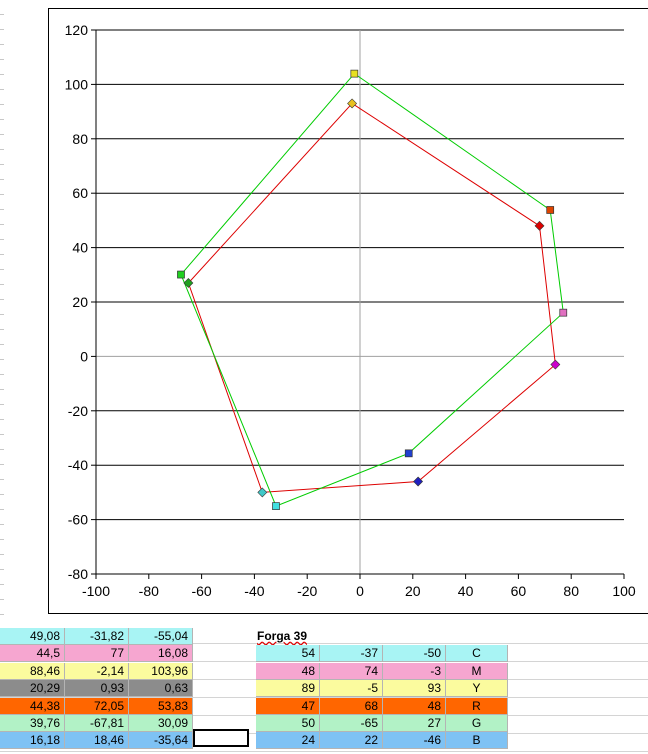  What do you see at coordinates (414, 654) in the screenshot?
I see `table-cell: -50` at bounding box center [414, 654].